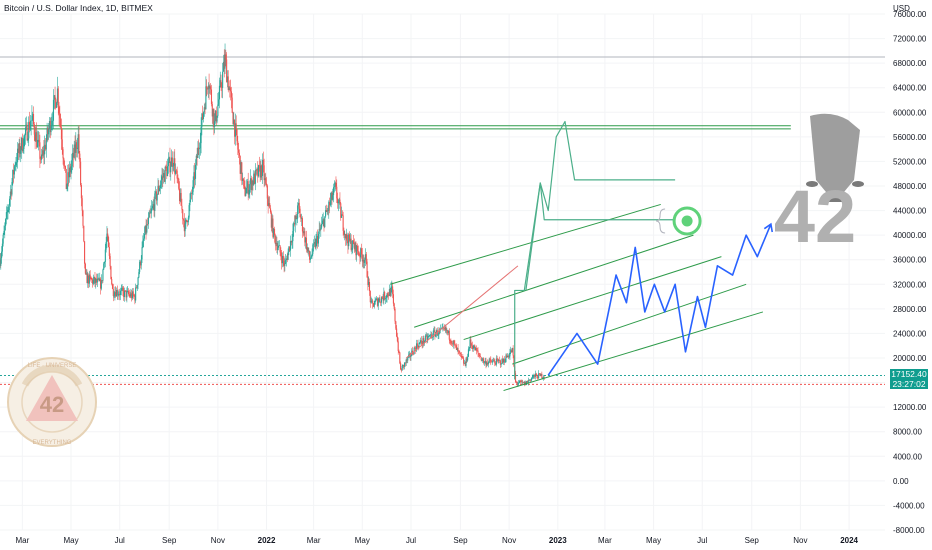 The width and height of the screenshot is (932, 550). Describe the element at coordinates (910, 211) in the screenshot. I see `y-tick-label-8: 44000.00` at that location.